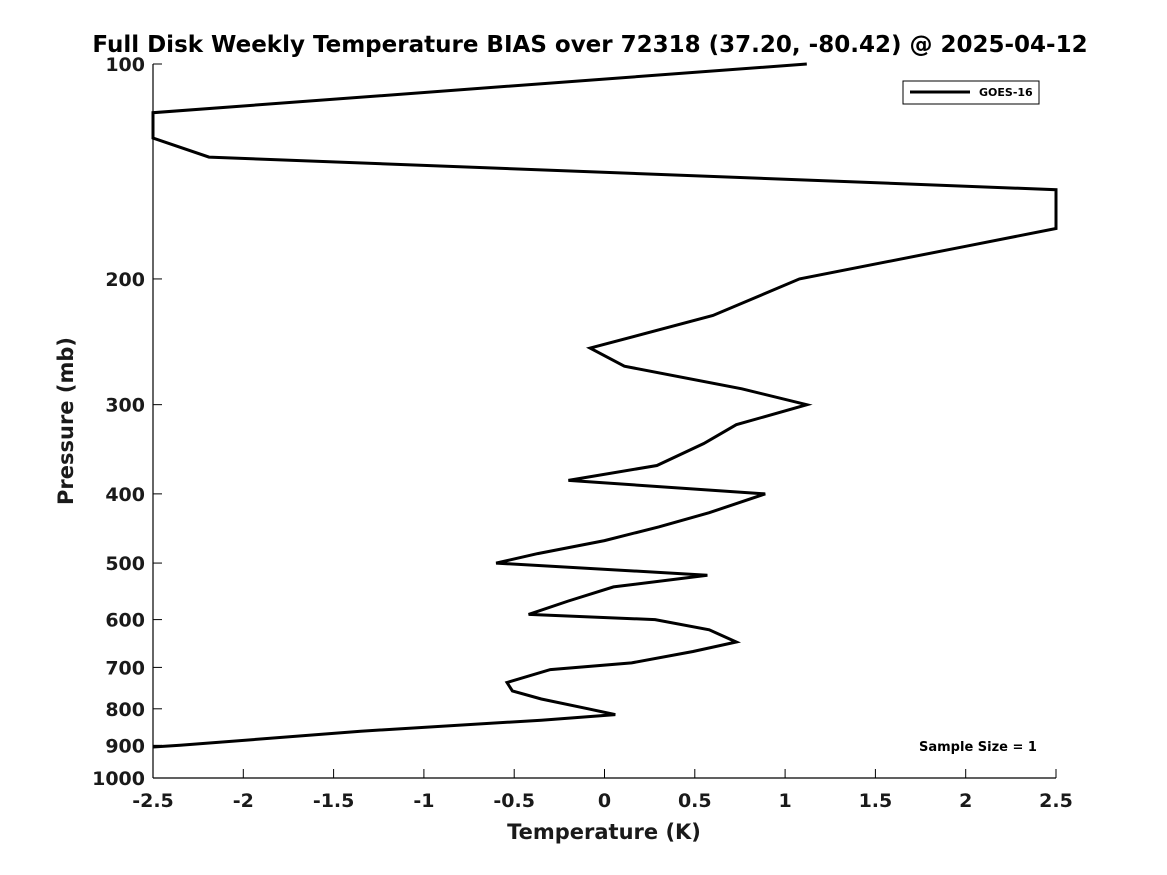  What do you see at coordinates (125, 406) in the screenshot?
I see `y-tick-label: 300` at bounding box center [125, 406].